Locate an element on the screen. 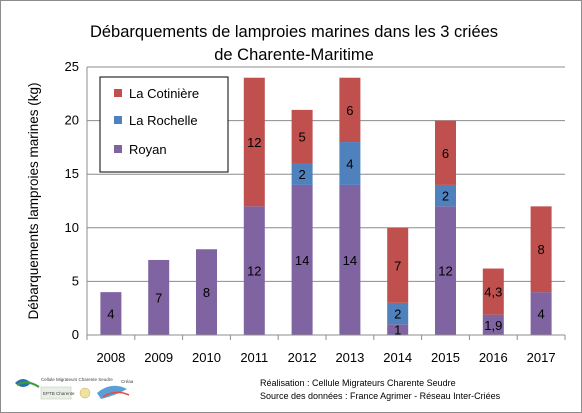 The width and height of the screenshot is (582, 413). data-label-royan-2017: 4 is located at coordinates (540, 314).